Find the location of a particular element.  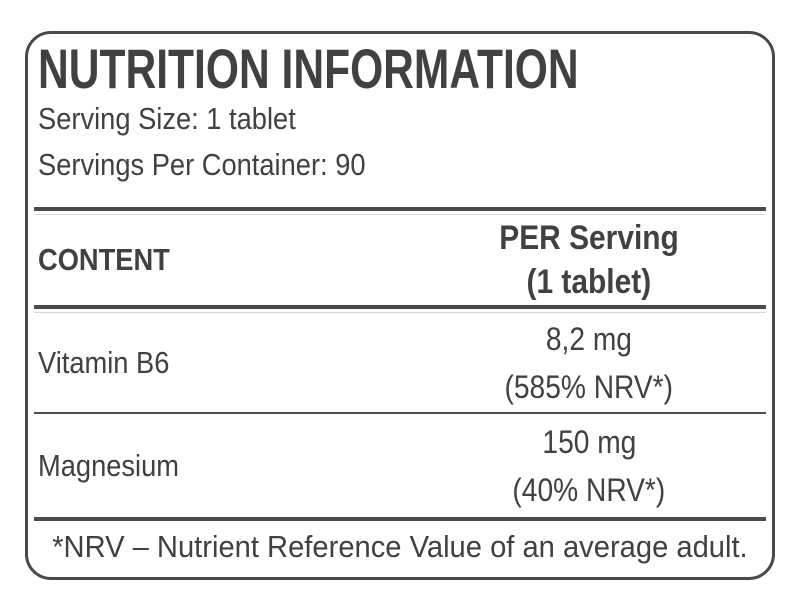

nutrient-amount: 8,2 mg is located at coordinates (589, 338).